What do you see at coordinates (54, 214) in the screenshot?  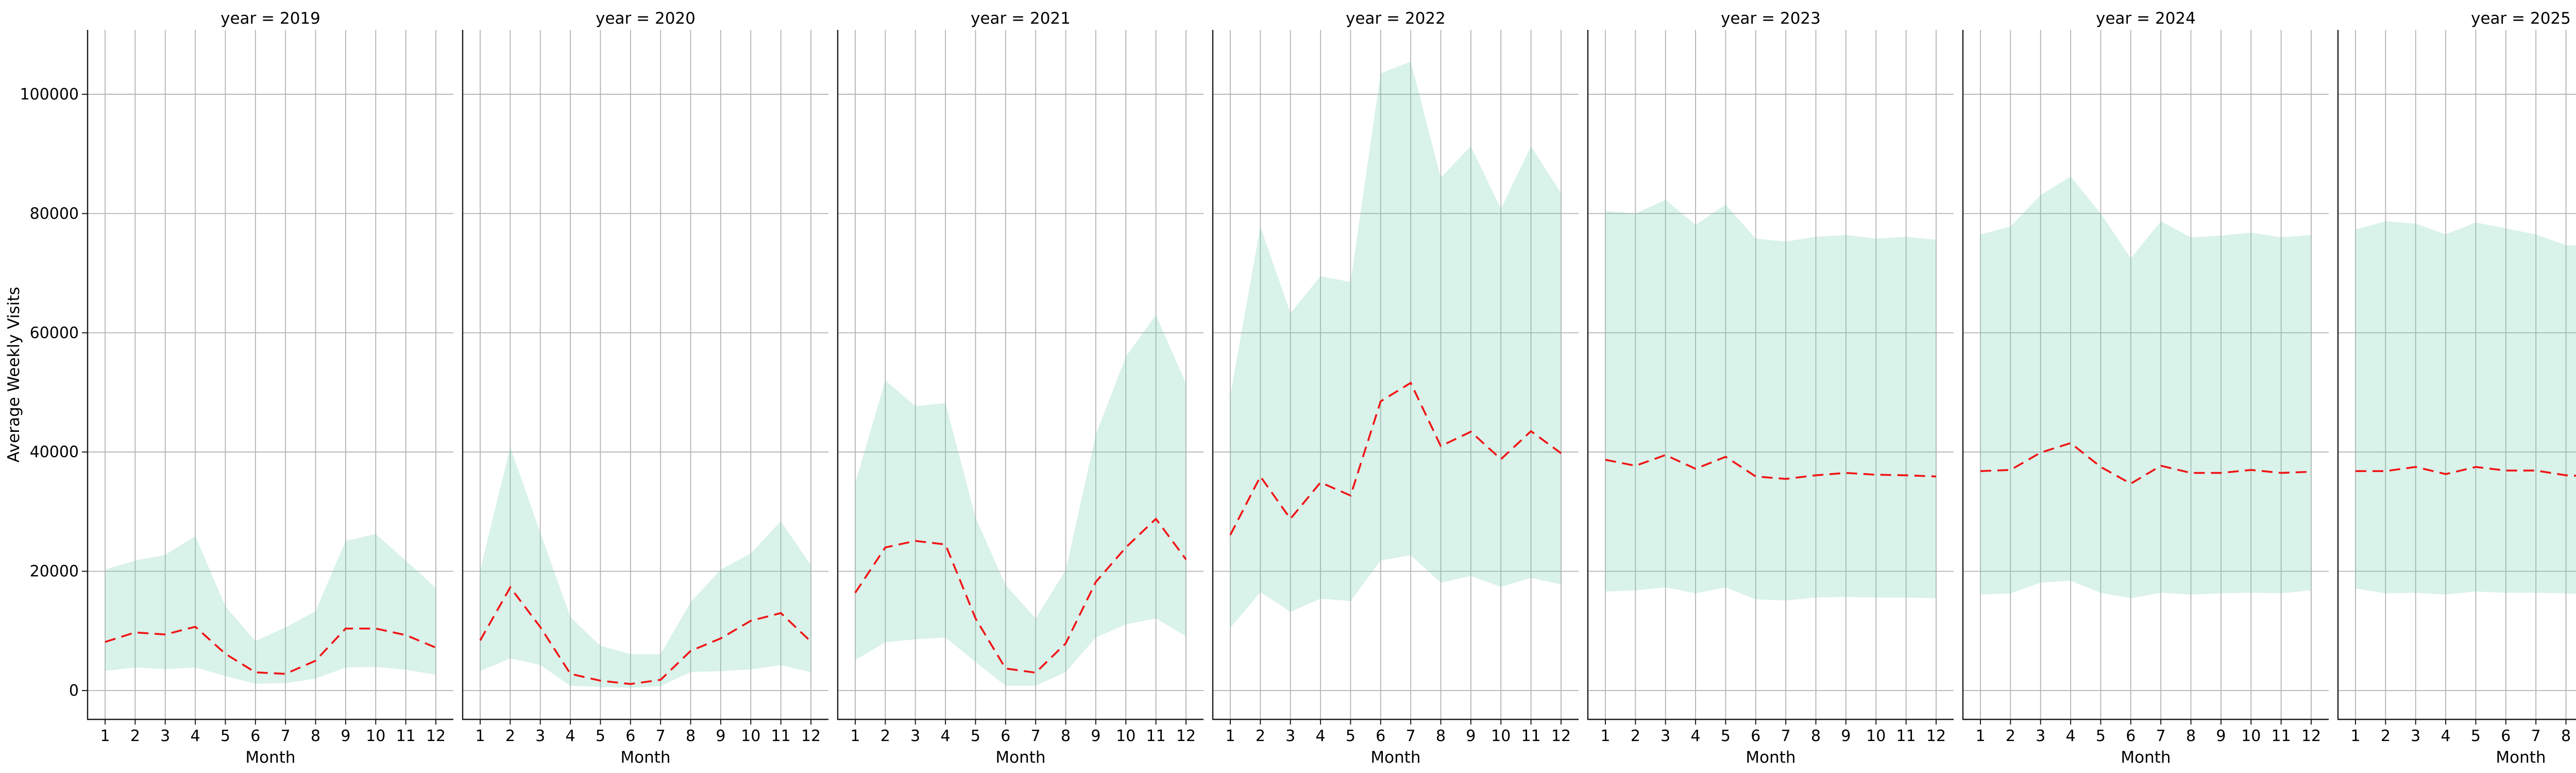 I see `y-tick-label: 80000` at bounding box center [54, 214].